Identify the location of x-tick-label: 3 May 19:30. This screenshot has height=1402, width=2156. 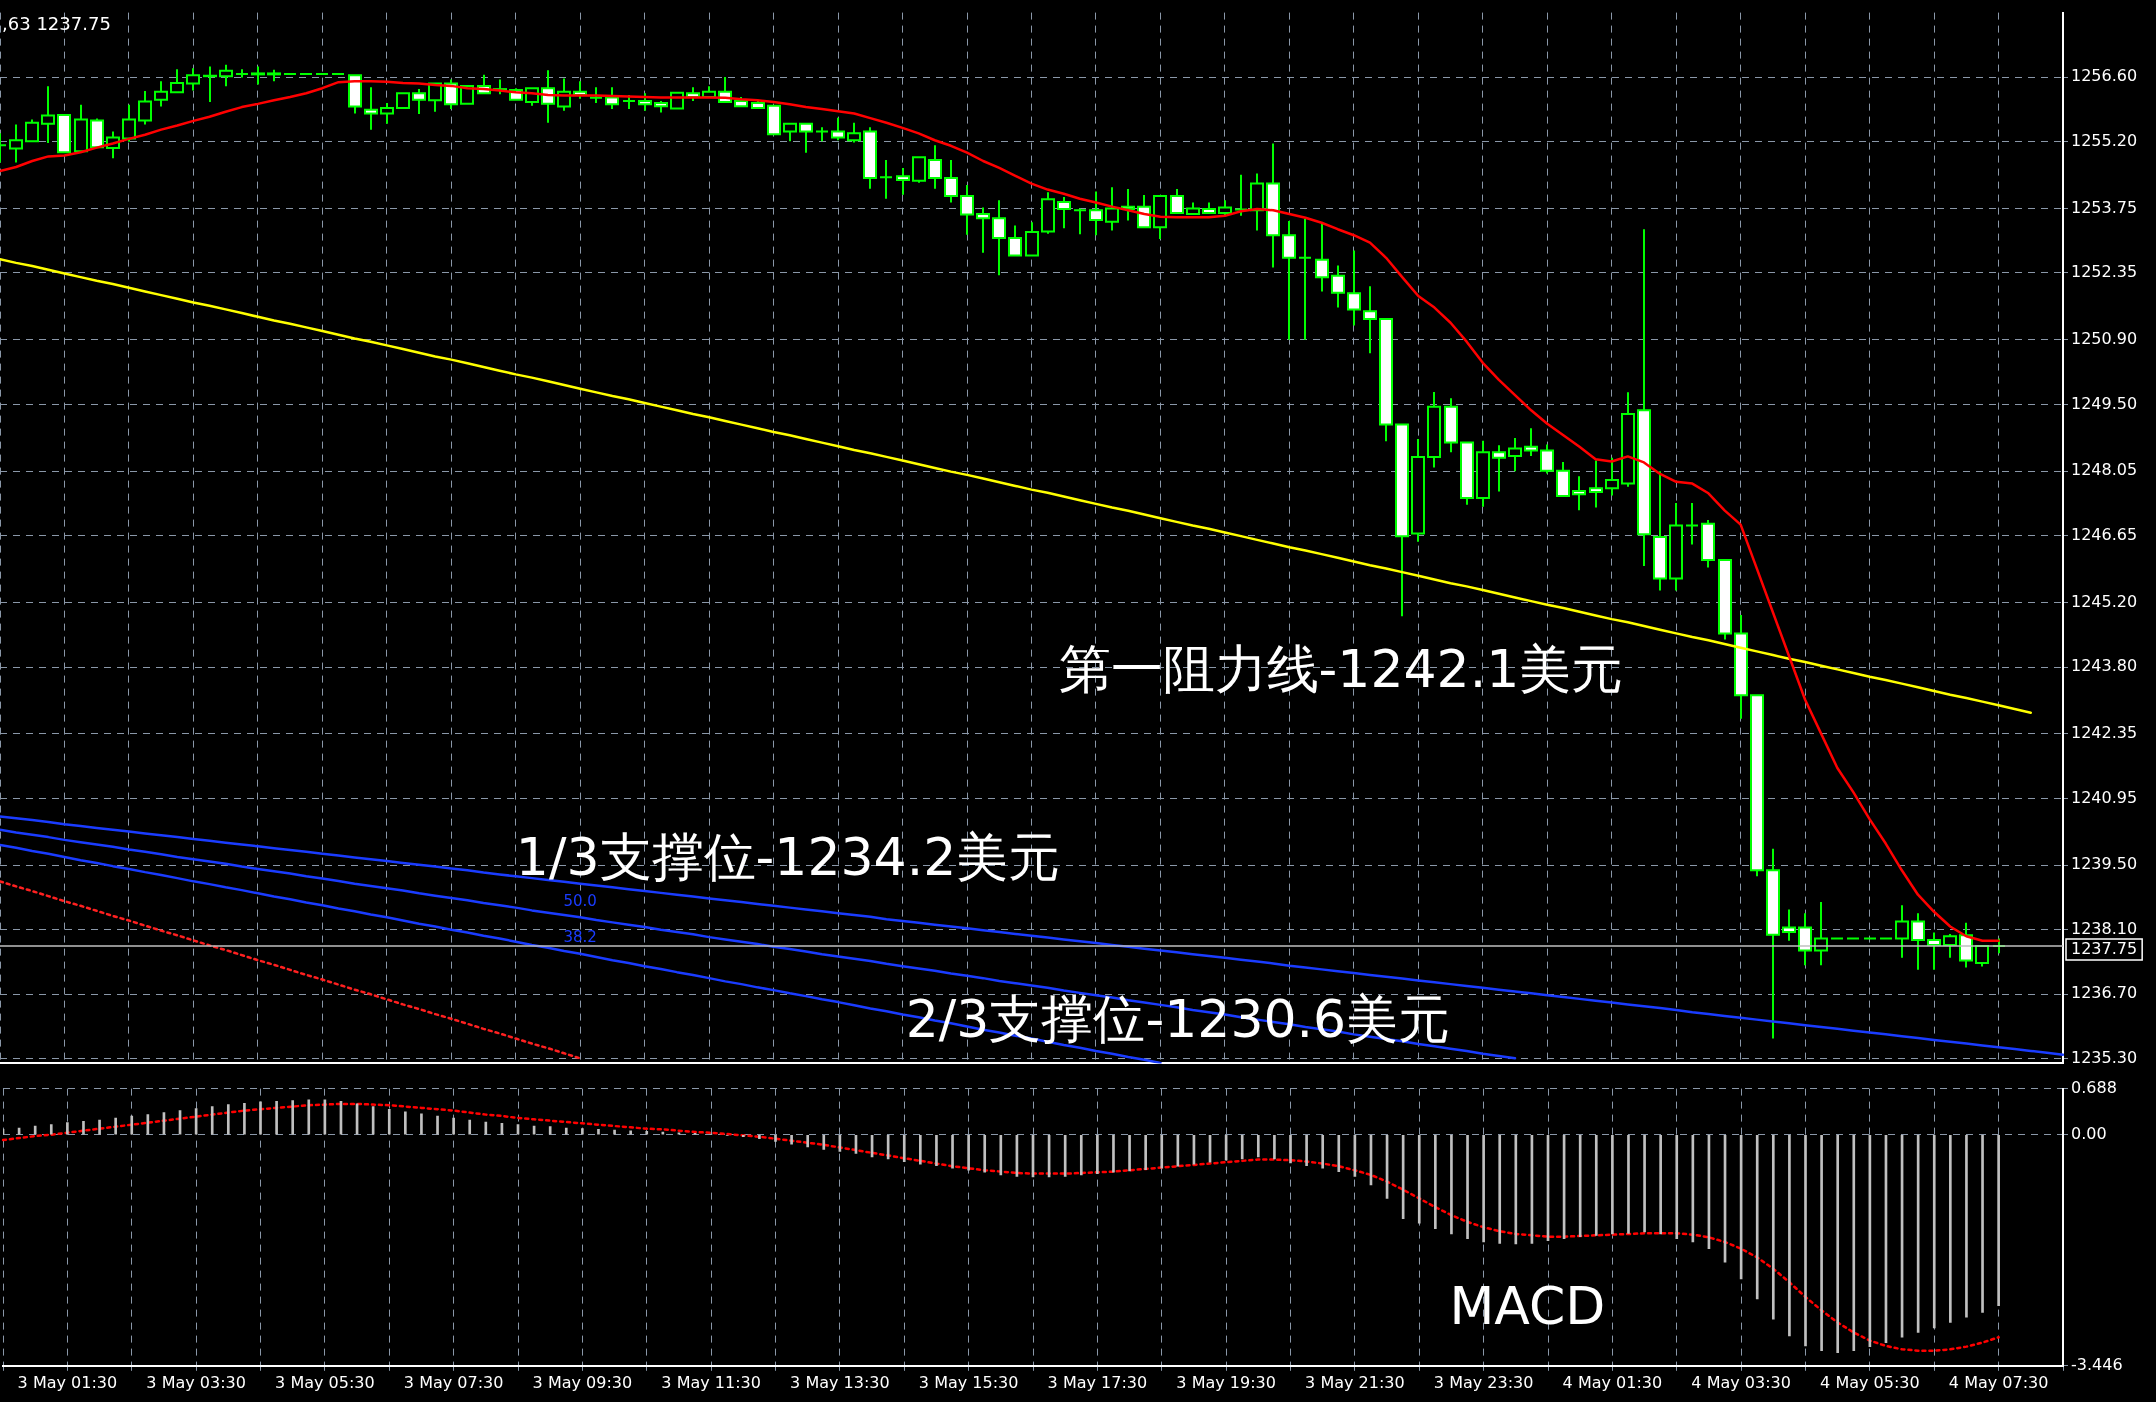
(1226, 1382).